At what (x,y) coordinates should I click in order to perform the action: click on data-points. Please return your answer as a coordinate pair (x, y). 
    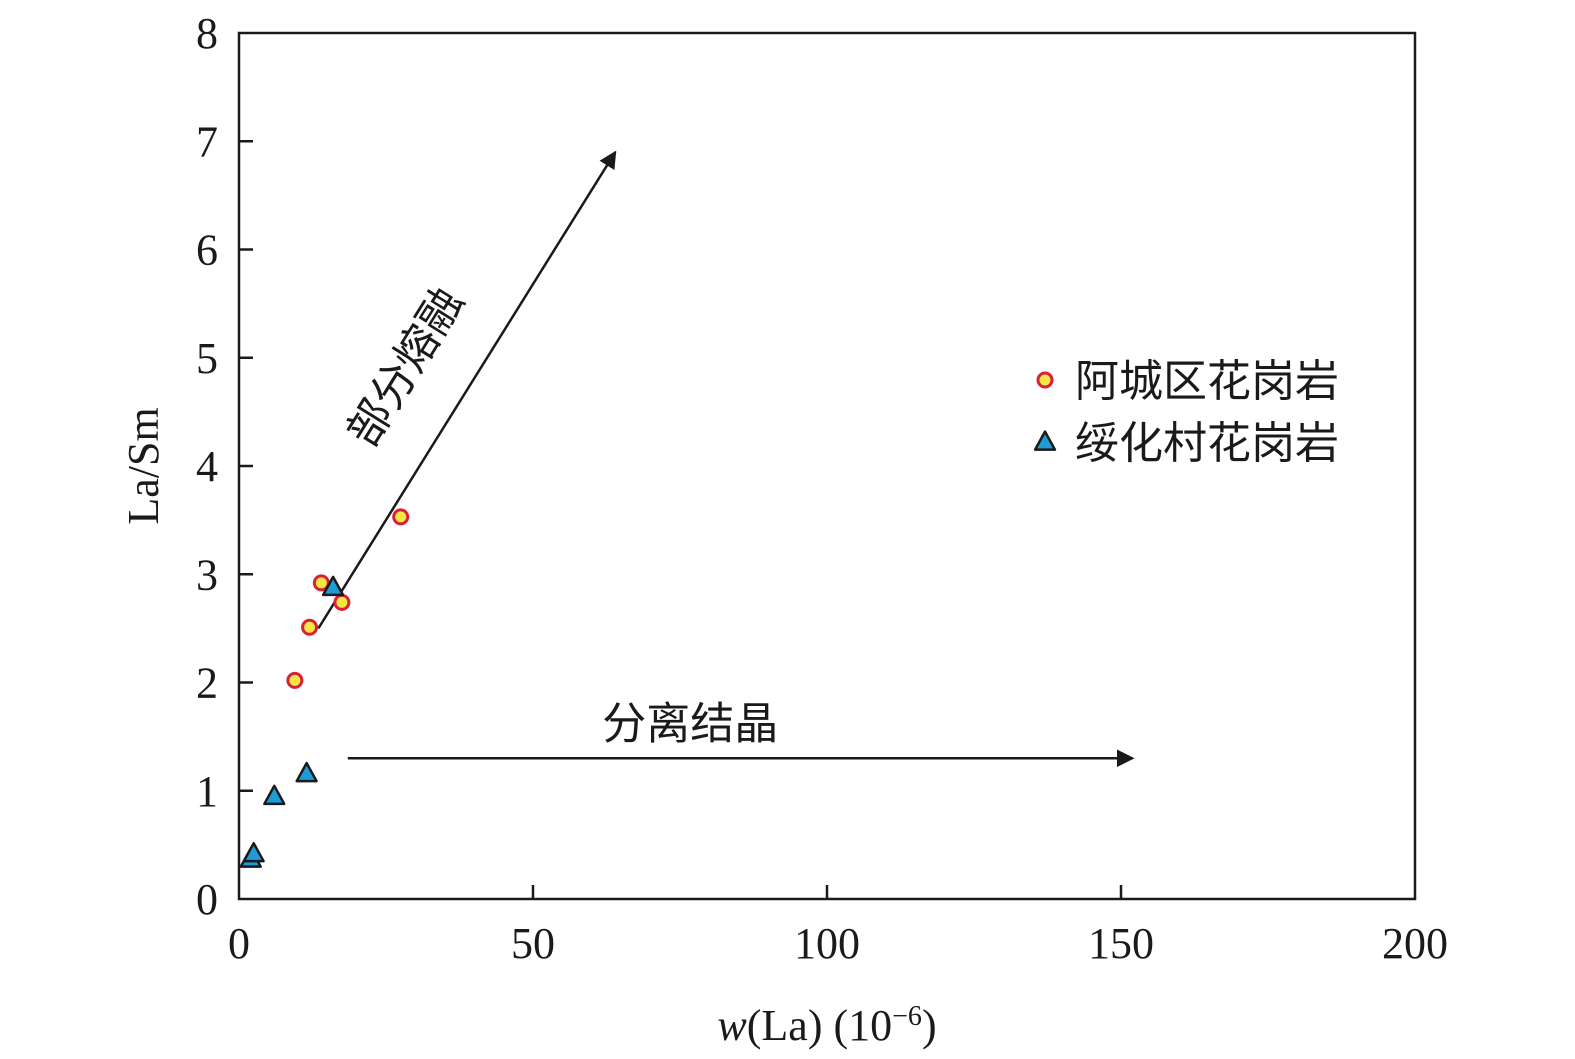
    Looking at the image, I should click on (324, 688).